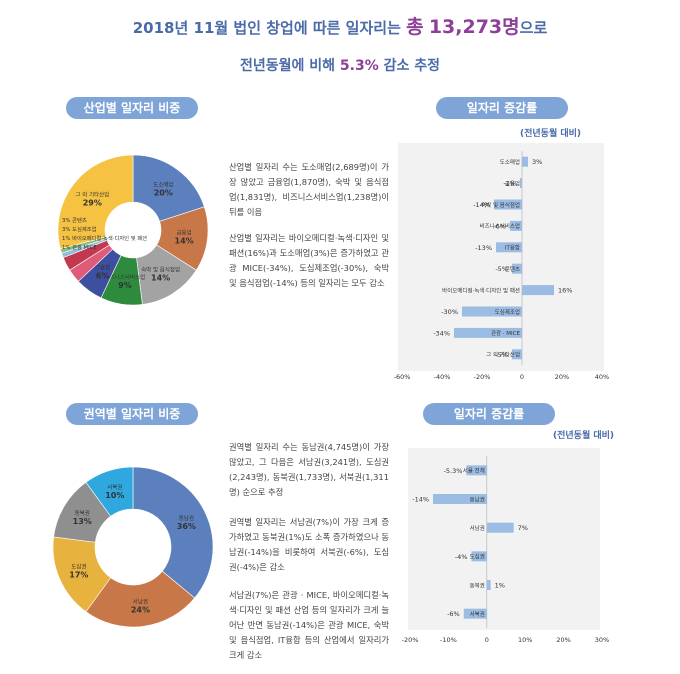 This screenshot has height=674, width=680. Describe the element at coordinates (102, 268) in the screenshot. I see `industry-pie-slice-label: IT융합` at that location.